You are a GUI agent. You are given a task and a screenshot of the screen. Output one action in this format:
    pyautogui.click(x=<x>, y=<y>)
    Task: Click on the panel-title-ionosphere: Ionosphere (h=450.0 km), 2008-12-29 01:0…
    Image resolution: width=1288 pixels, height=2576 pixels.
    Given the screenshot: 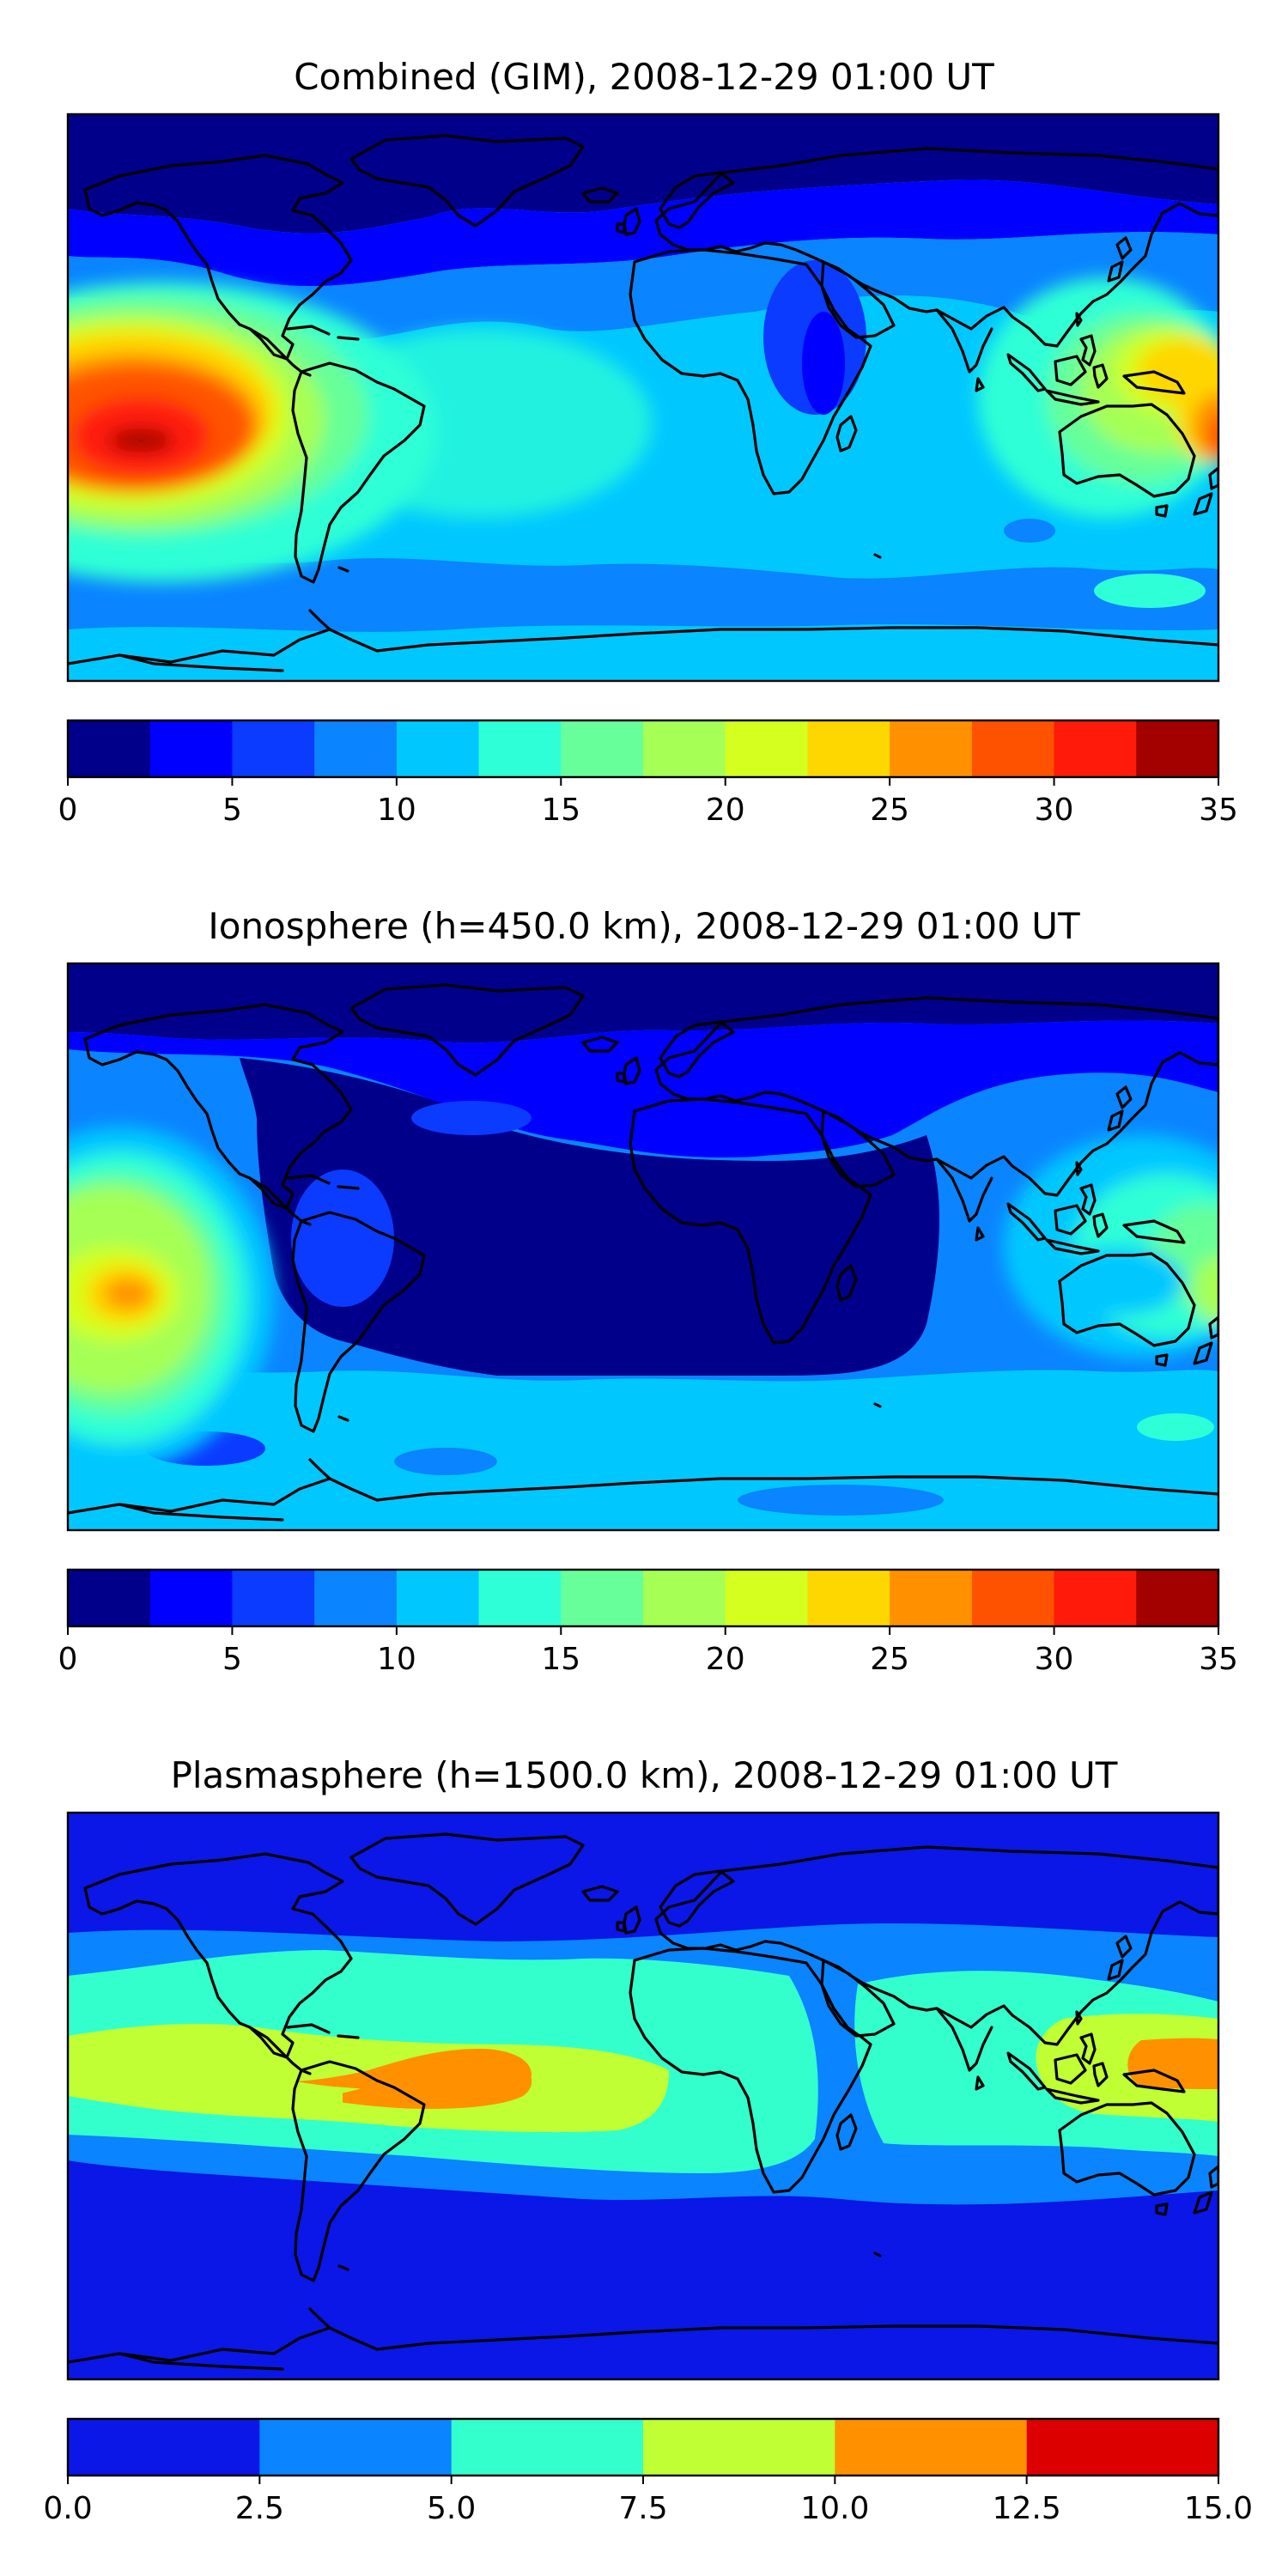 What is the action you would take?
    pyautogui.click(x=644, y=926)
    